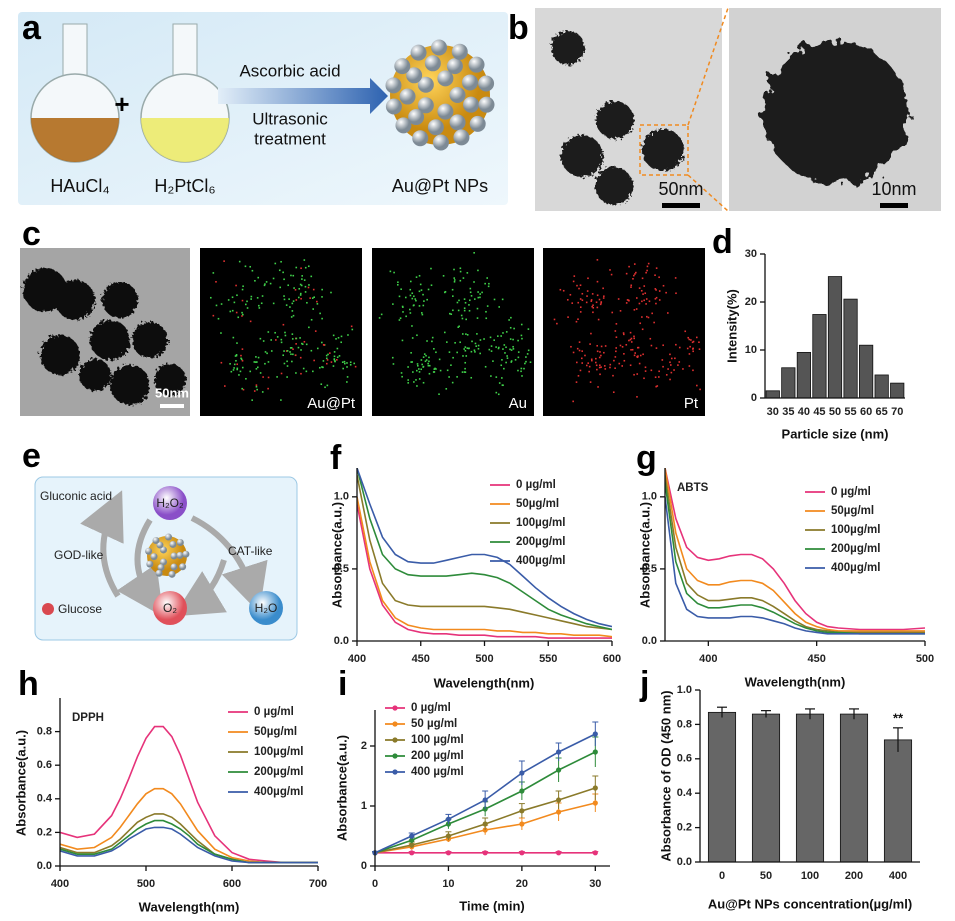  What do you see at coordinates (882, 412) in the screenshot?
I see `x-tick-label: 65` at bounding box center [882, 412].